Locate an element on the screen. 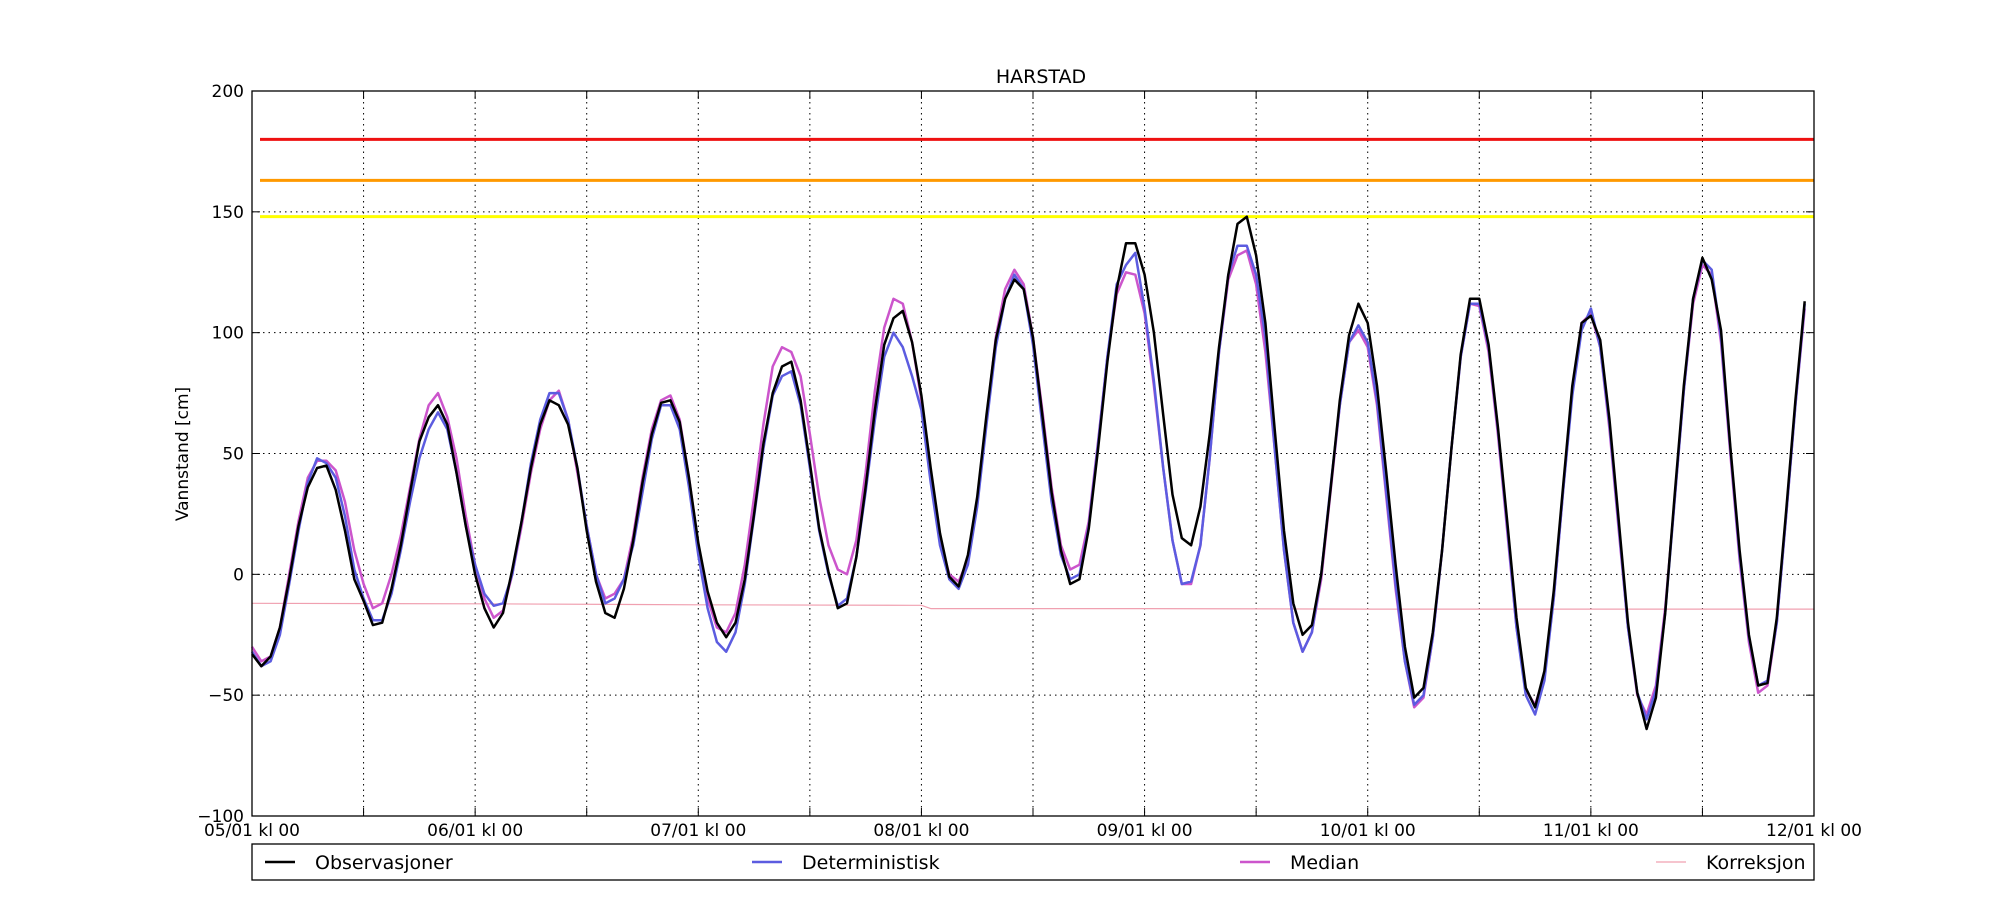  y-tick-label: 0 is located at coordinates (238, 575).